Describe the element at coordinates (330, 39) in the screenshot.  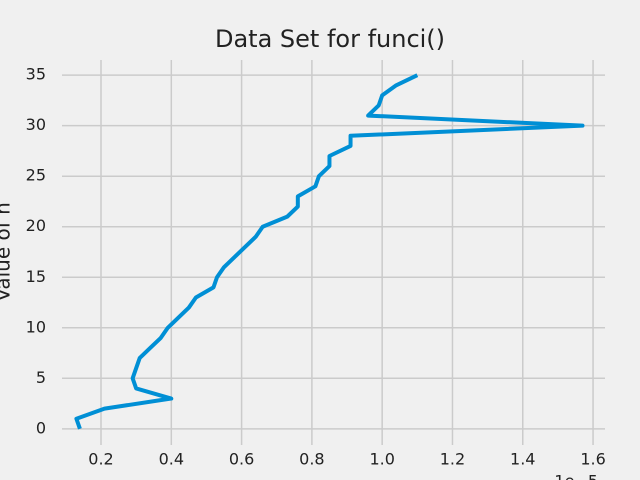
I see `chart-title: Data Set for funci()` at that location.